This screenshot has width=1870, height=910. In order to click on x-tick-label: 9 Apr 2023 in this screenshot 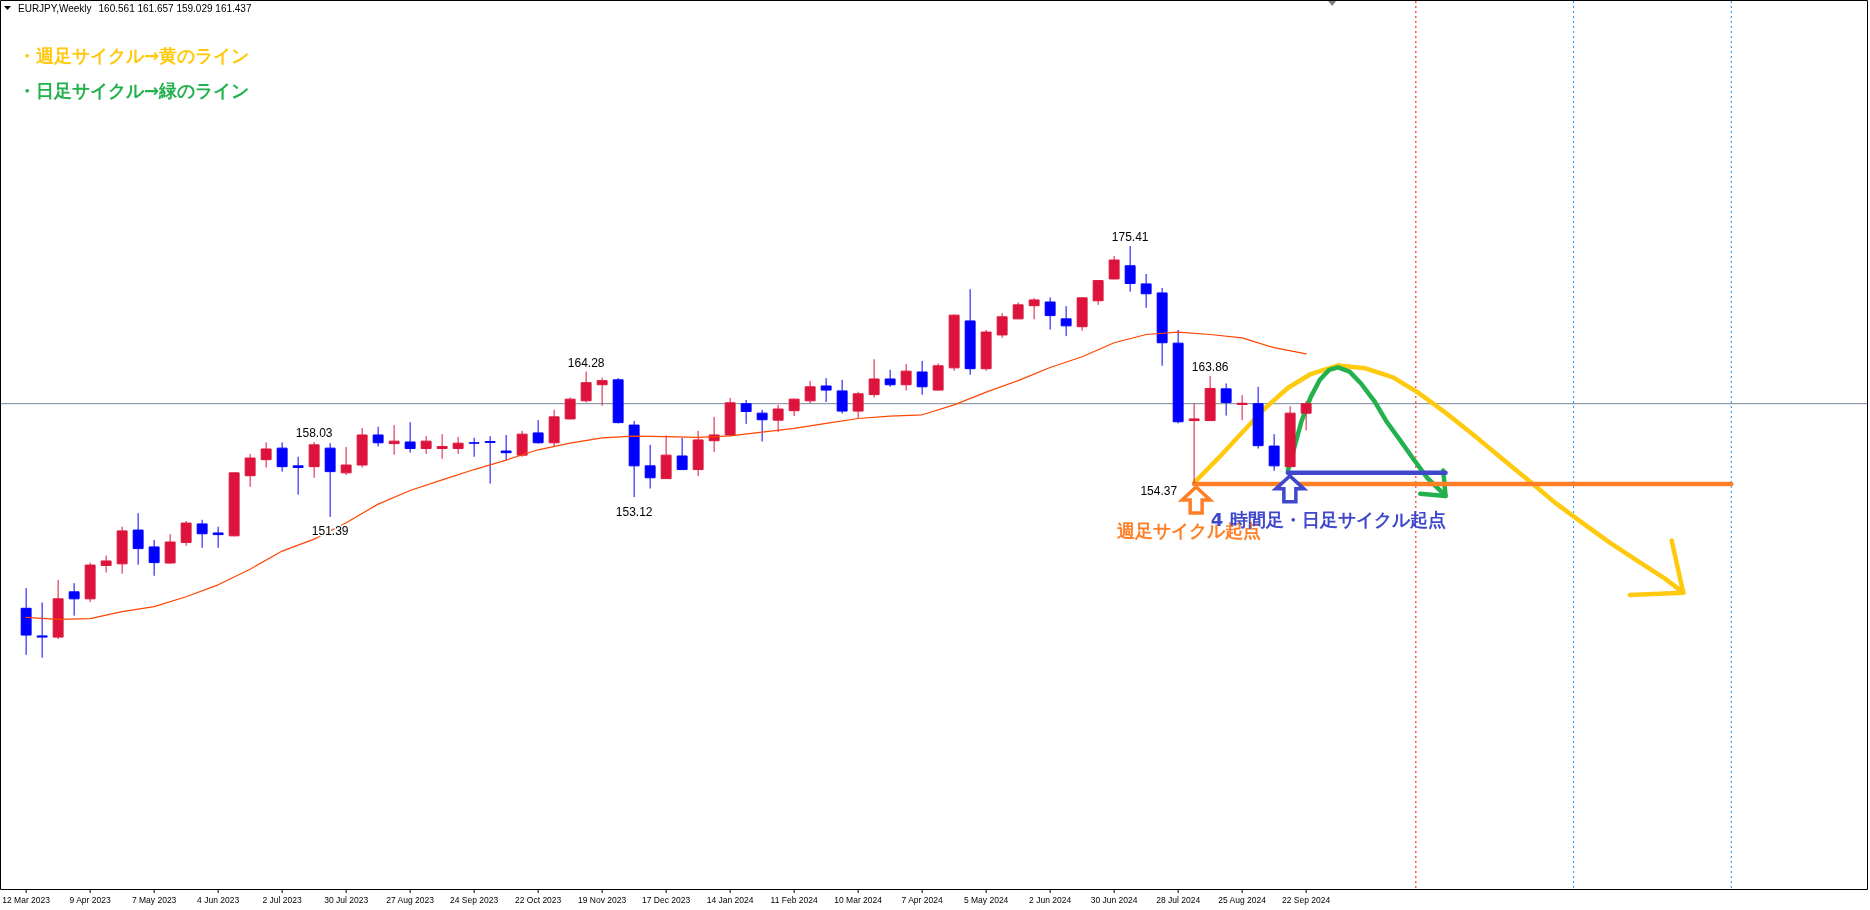, I will do `click(90, 900)`.